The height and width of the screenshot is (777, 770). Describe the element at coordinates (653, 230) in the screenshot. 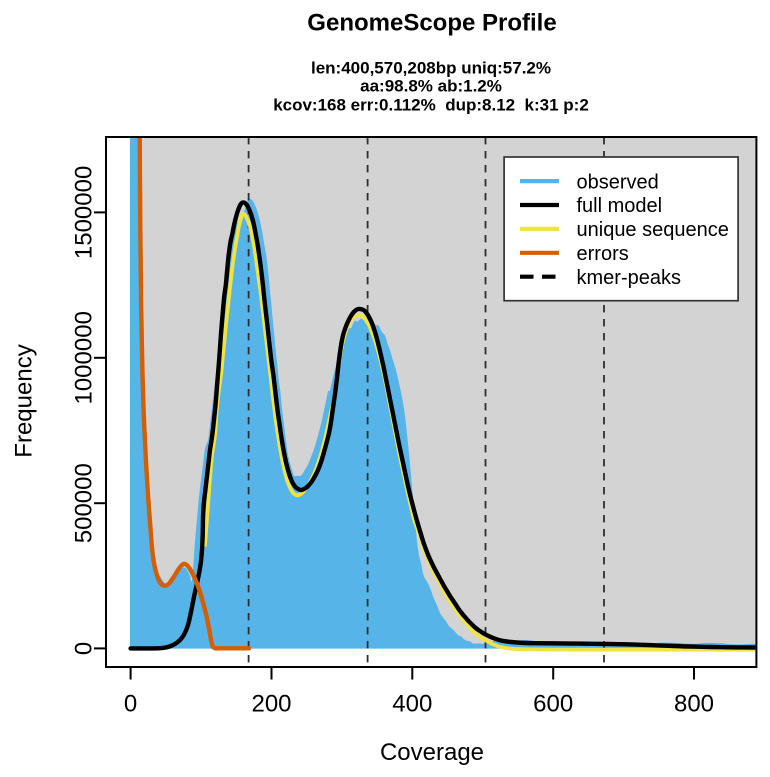

I see `svg-text: unique sequence` at that location.